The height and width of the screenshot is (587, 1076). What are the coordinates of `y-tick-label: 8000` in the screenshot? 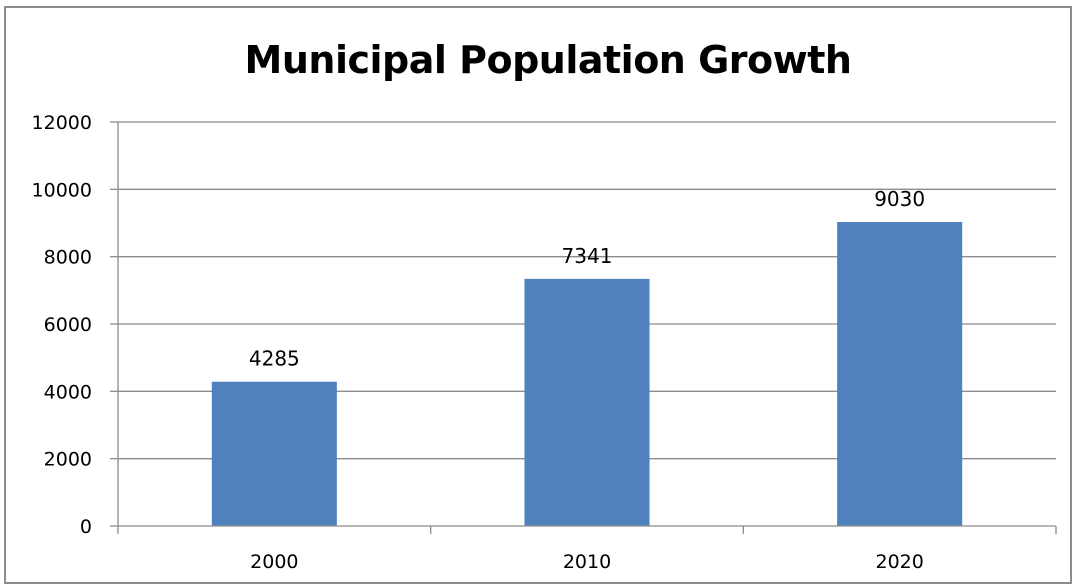 It's located at (68, 258).